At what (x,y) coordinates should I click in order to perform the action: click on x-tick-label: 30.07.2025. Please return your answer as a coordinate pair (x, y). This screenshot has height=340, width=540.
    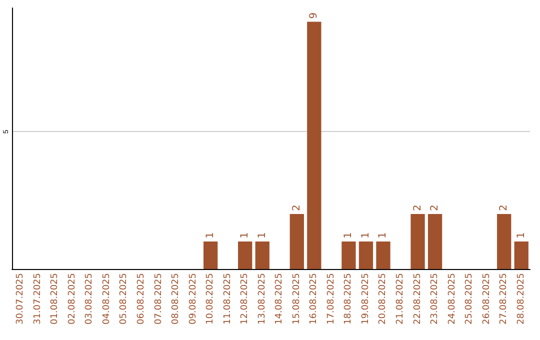
    Looking at the image, I should click on (21, 299).